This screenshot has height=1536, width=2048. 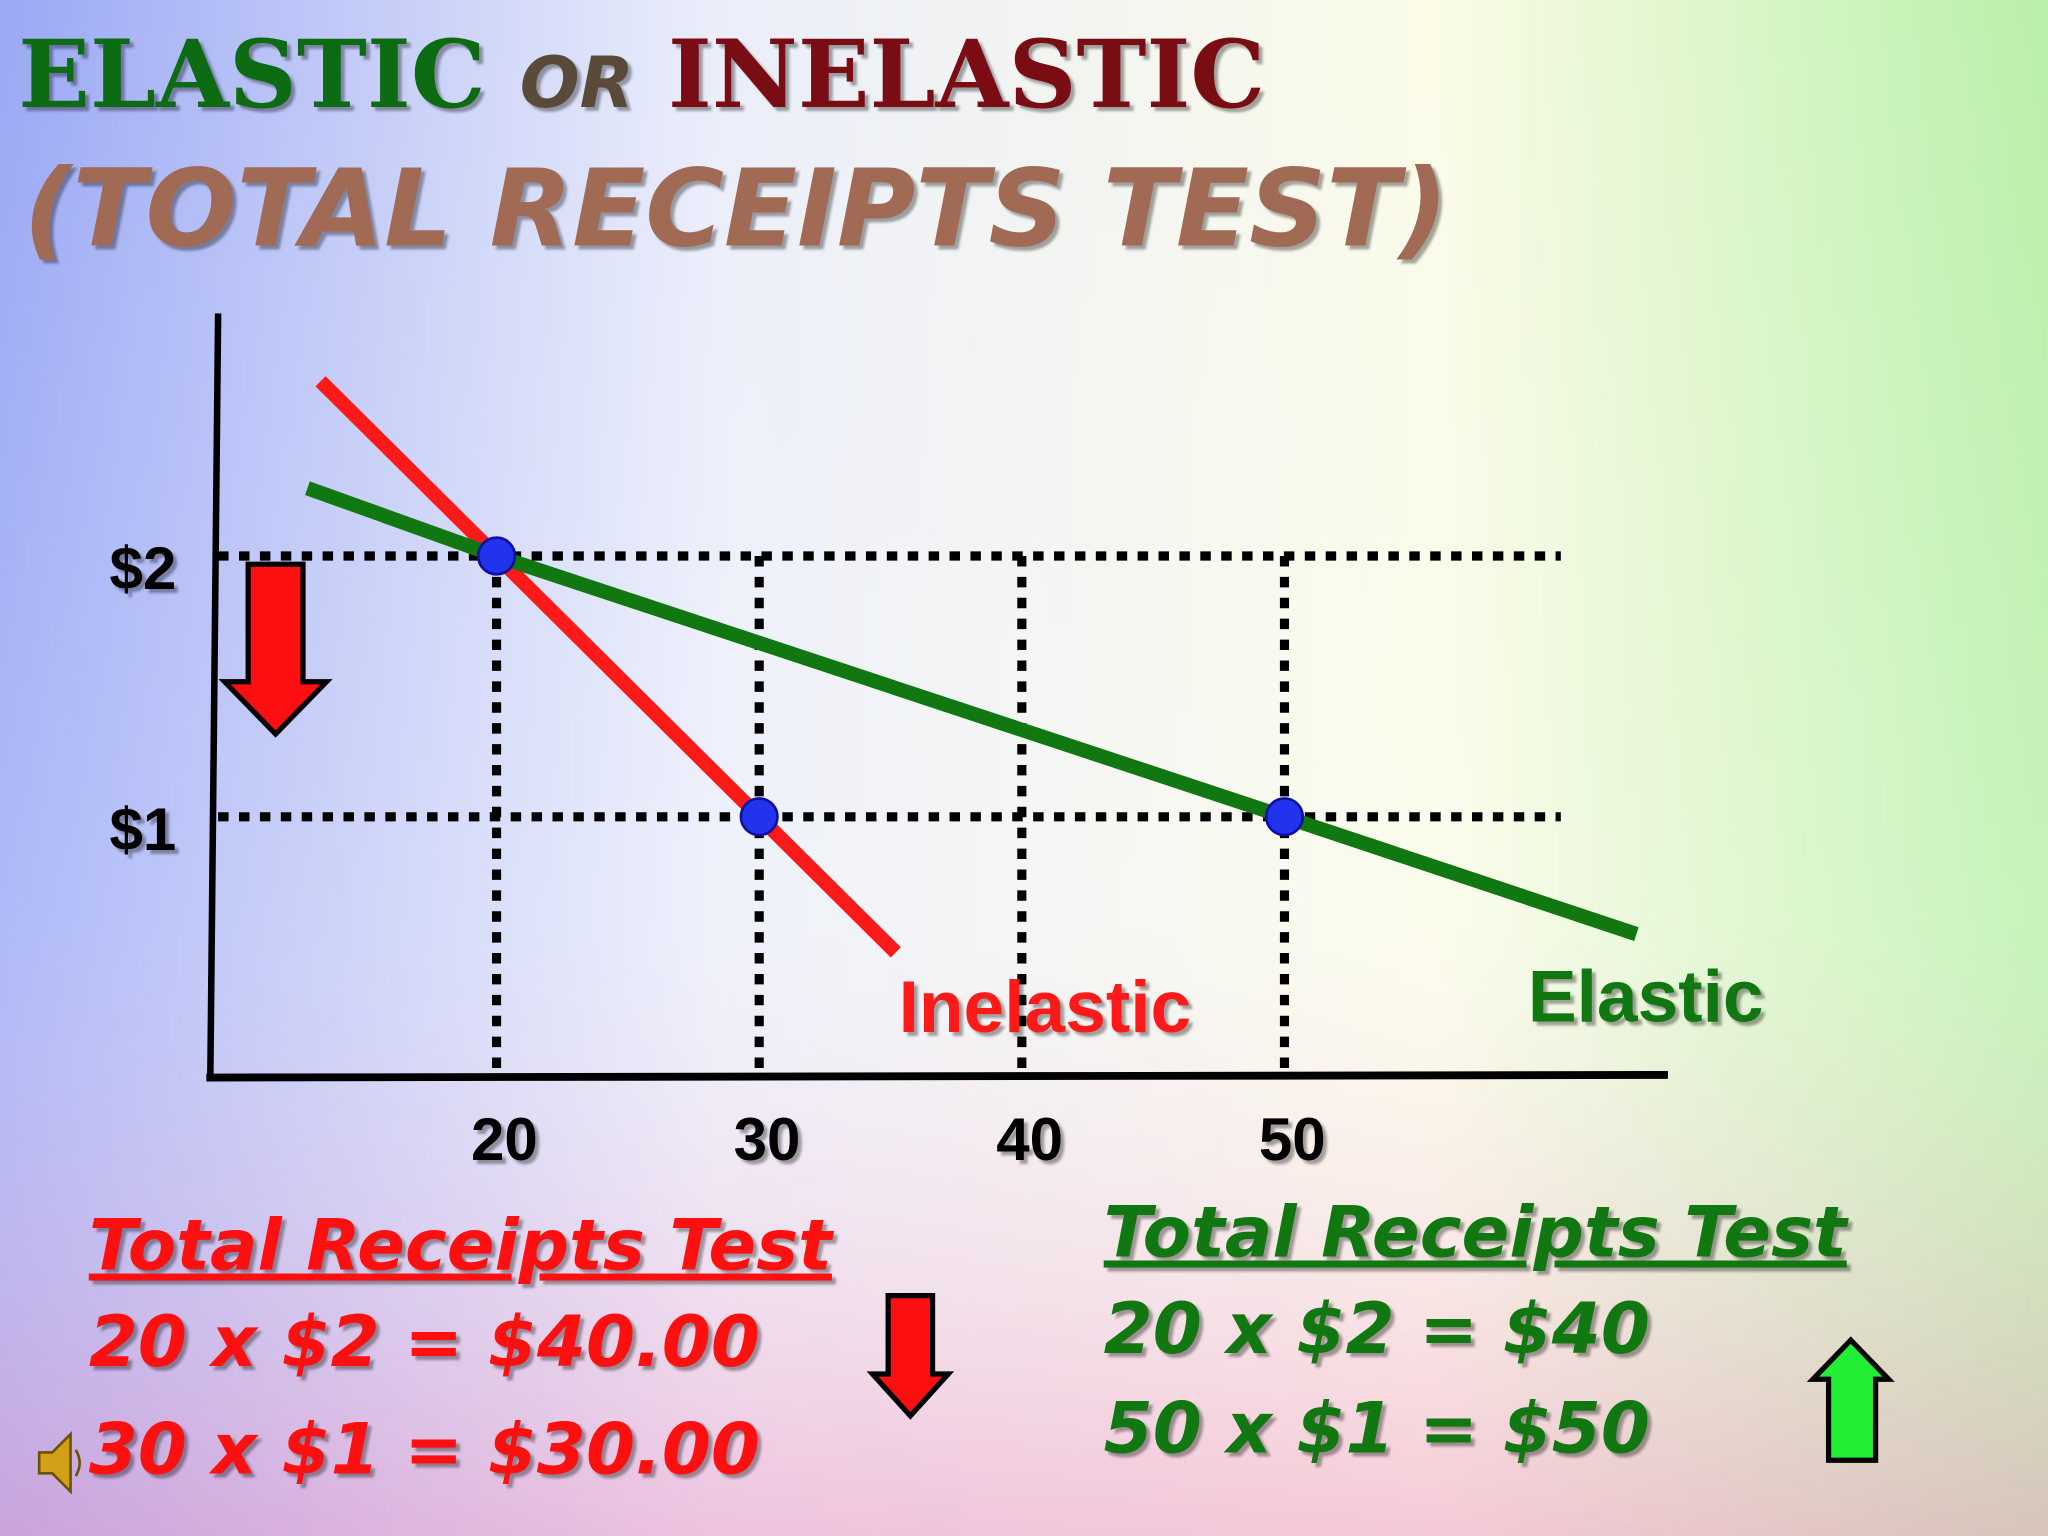 I want to click on receipts-up-arrow, so click(x=1850, y=1399).